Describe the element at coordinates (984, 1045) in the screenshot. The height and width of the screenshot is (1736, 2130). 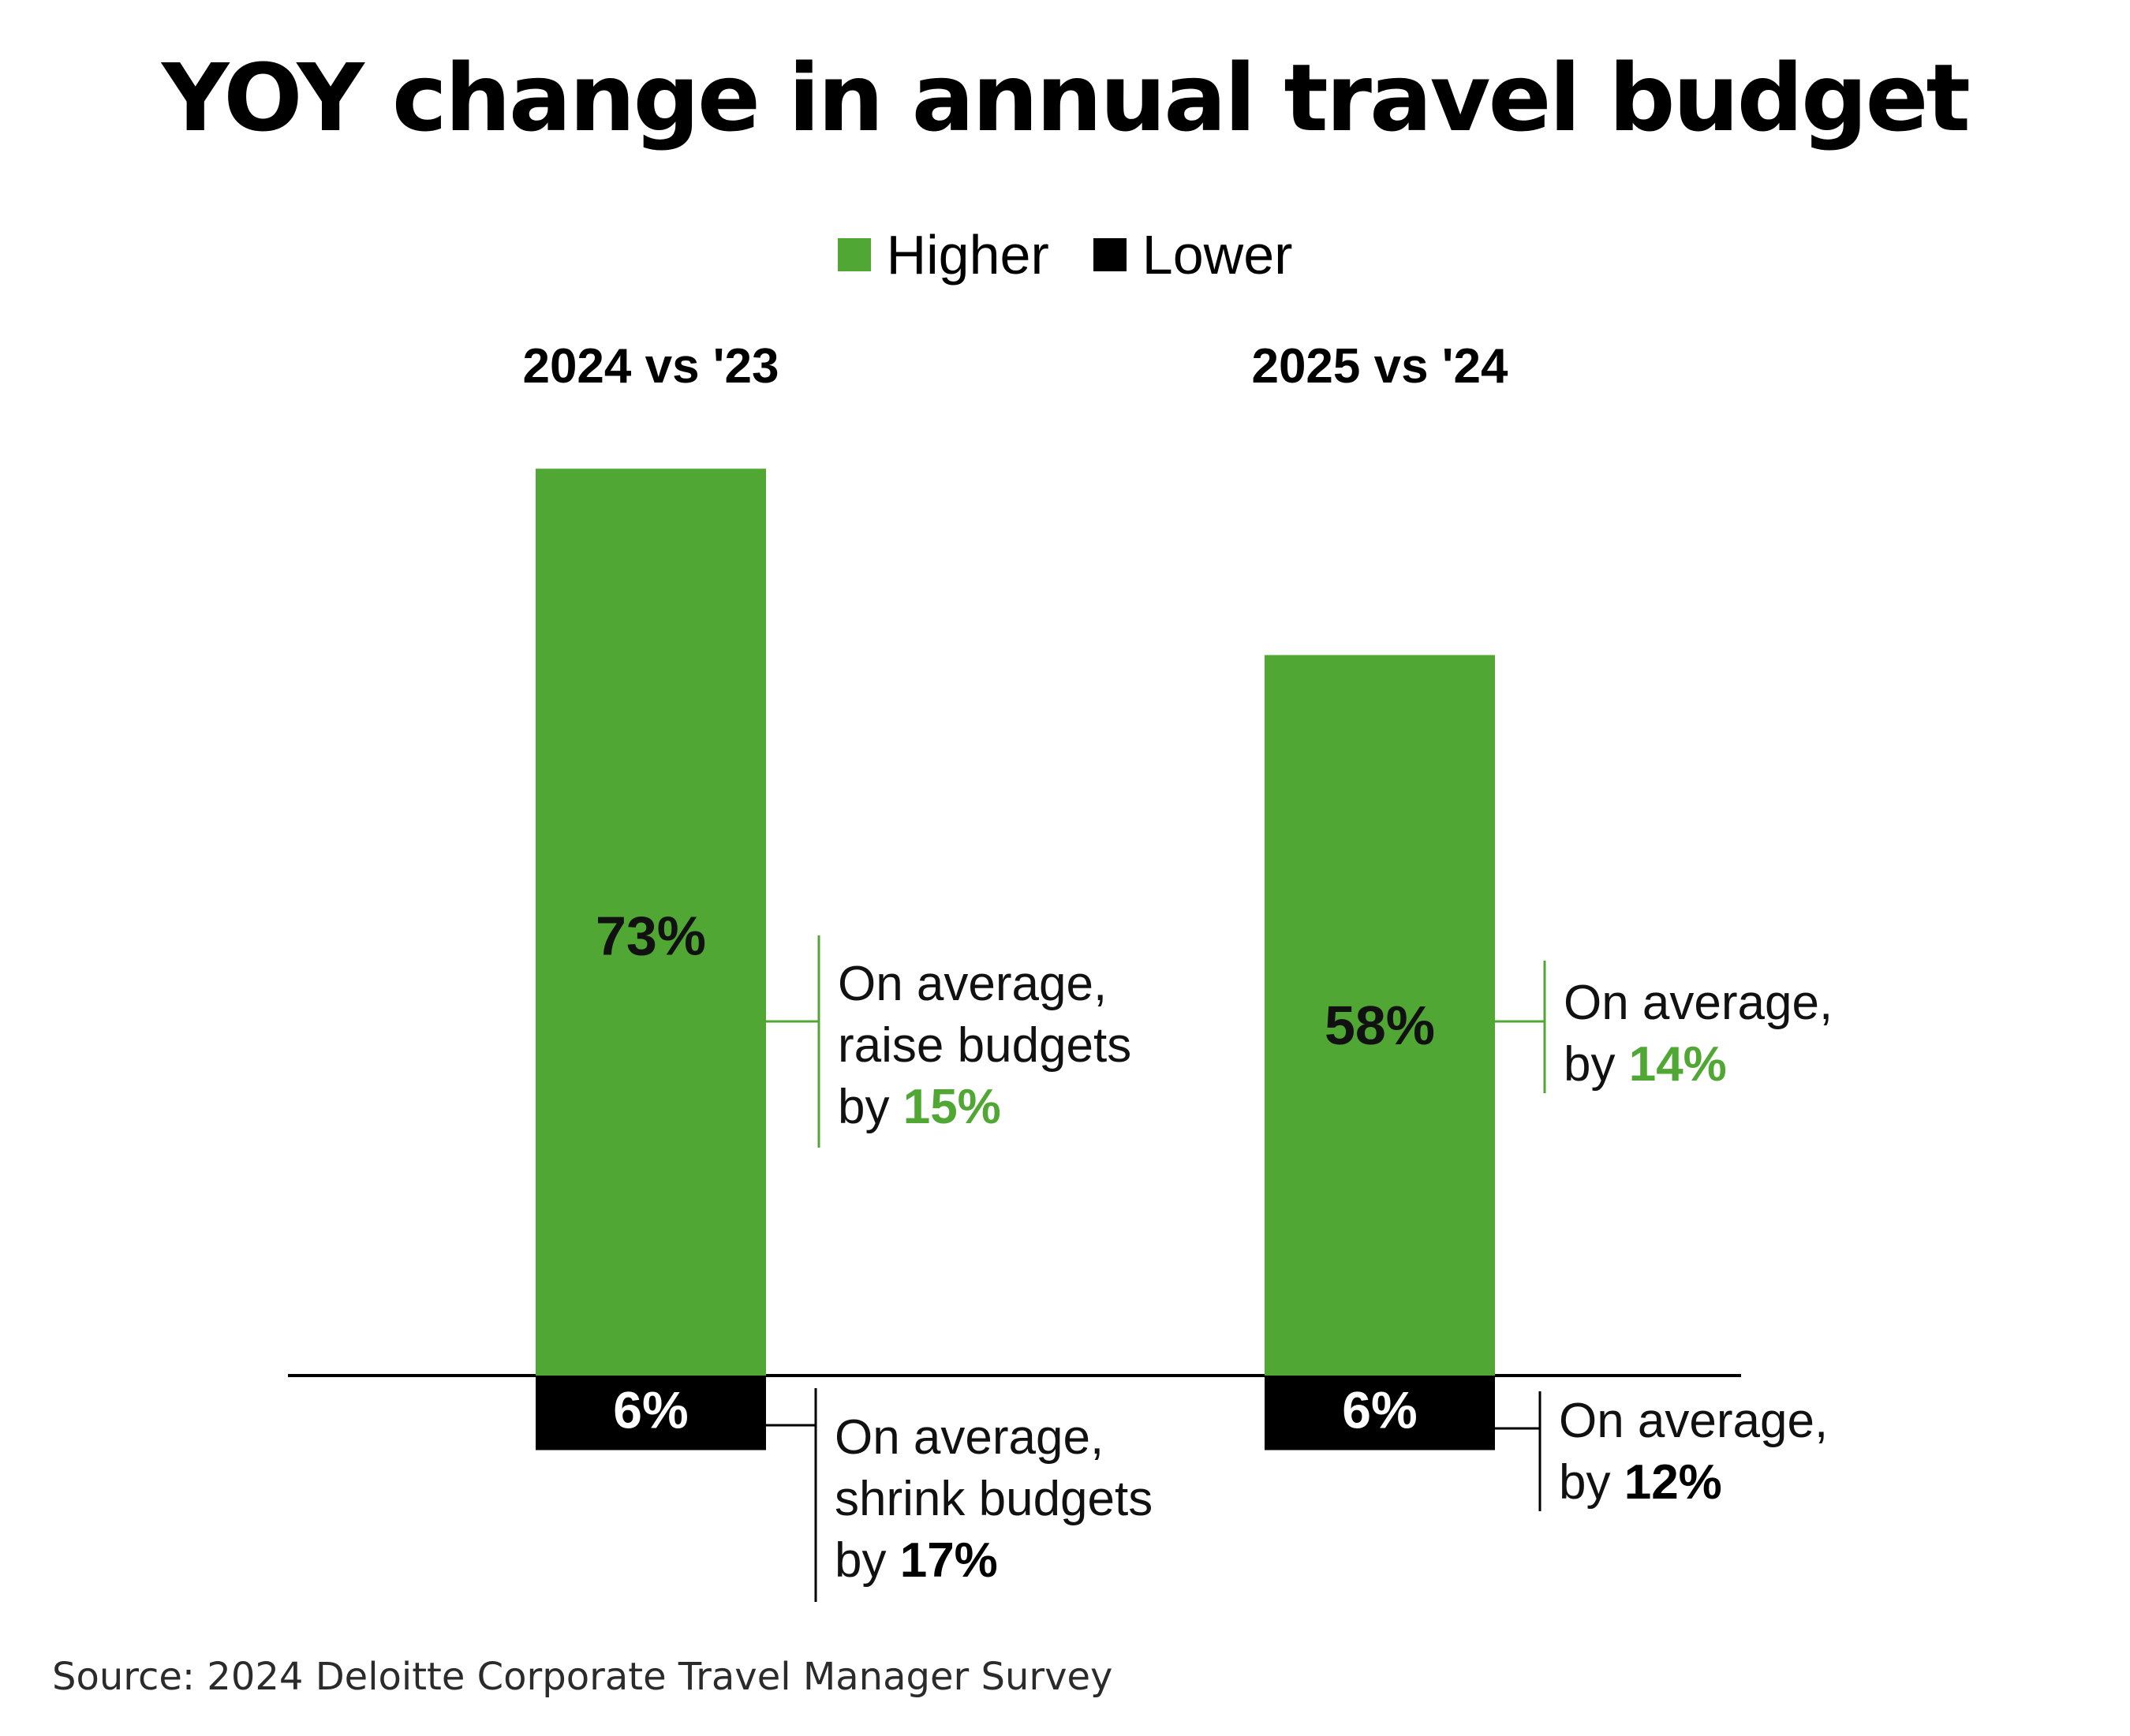
I see `annotation-line: raise budgets` at that location.